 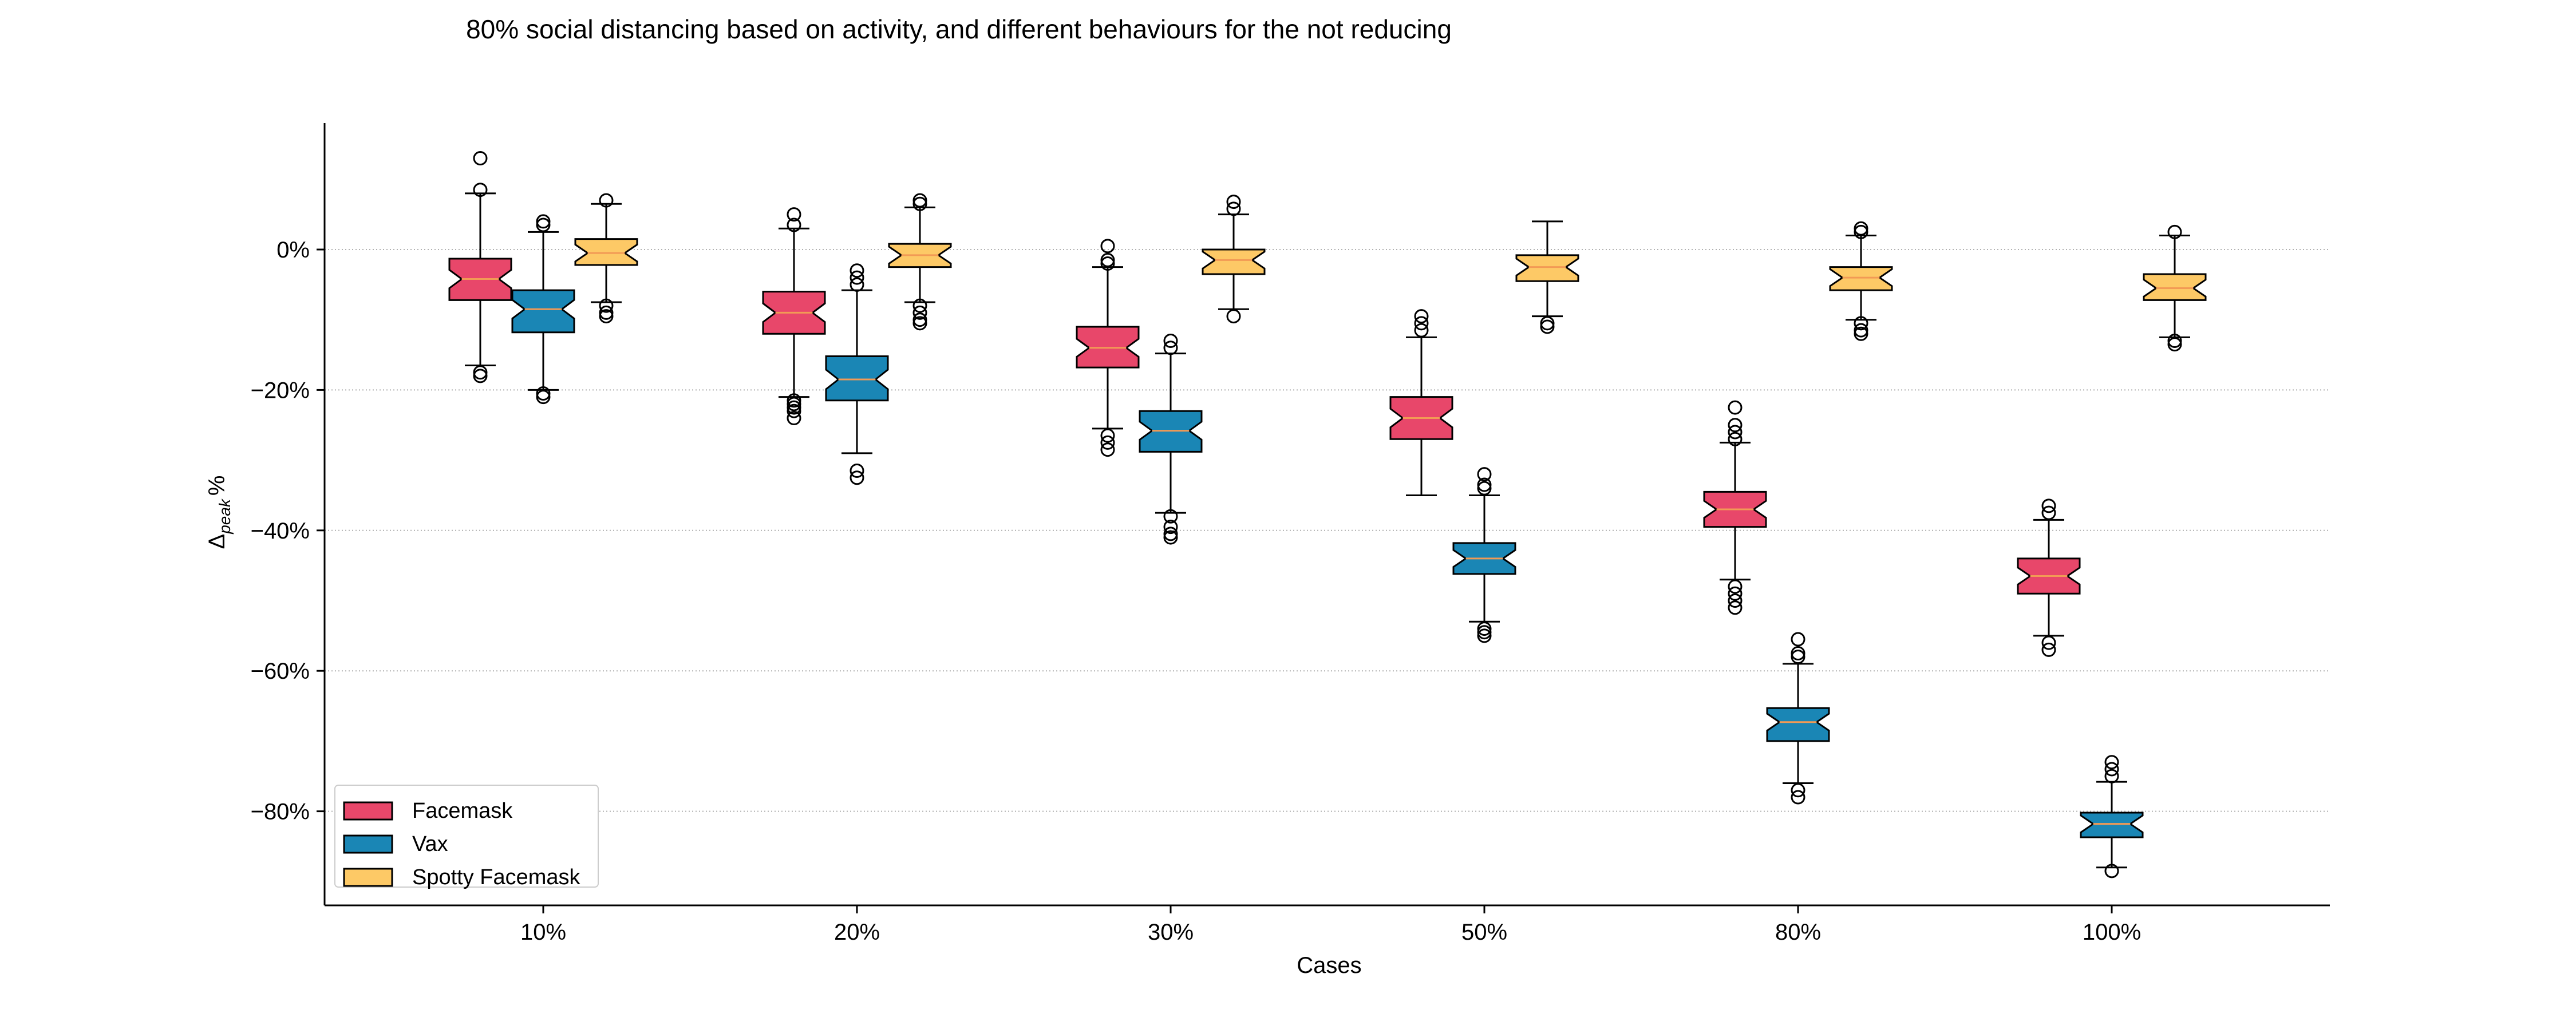 I want to click on x-axis-ticks: 10% 20% 30% 50% 80% 100%, so click(x=1330, y=925).